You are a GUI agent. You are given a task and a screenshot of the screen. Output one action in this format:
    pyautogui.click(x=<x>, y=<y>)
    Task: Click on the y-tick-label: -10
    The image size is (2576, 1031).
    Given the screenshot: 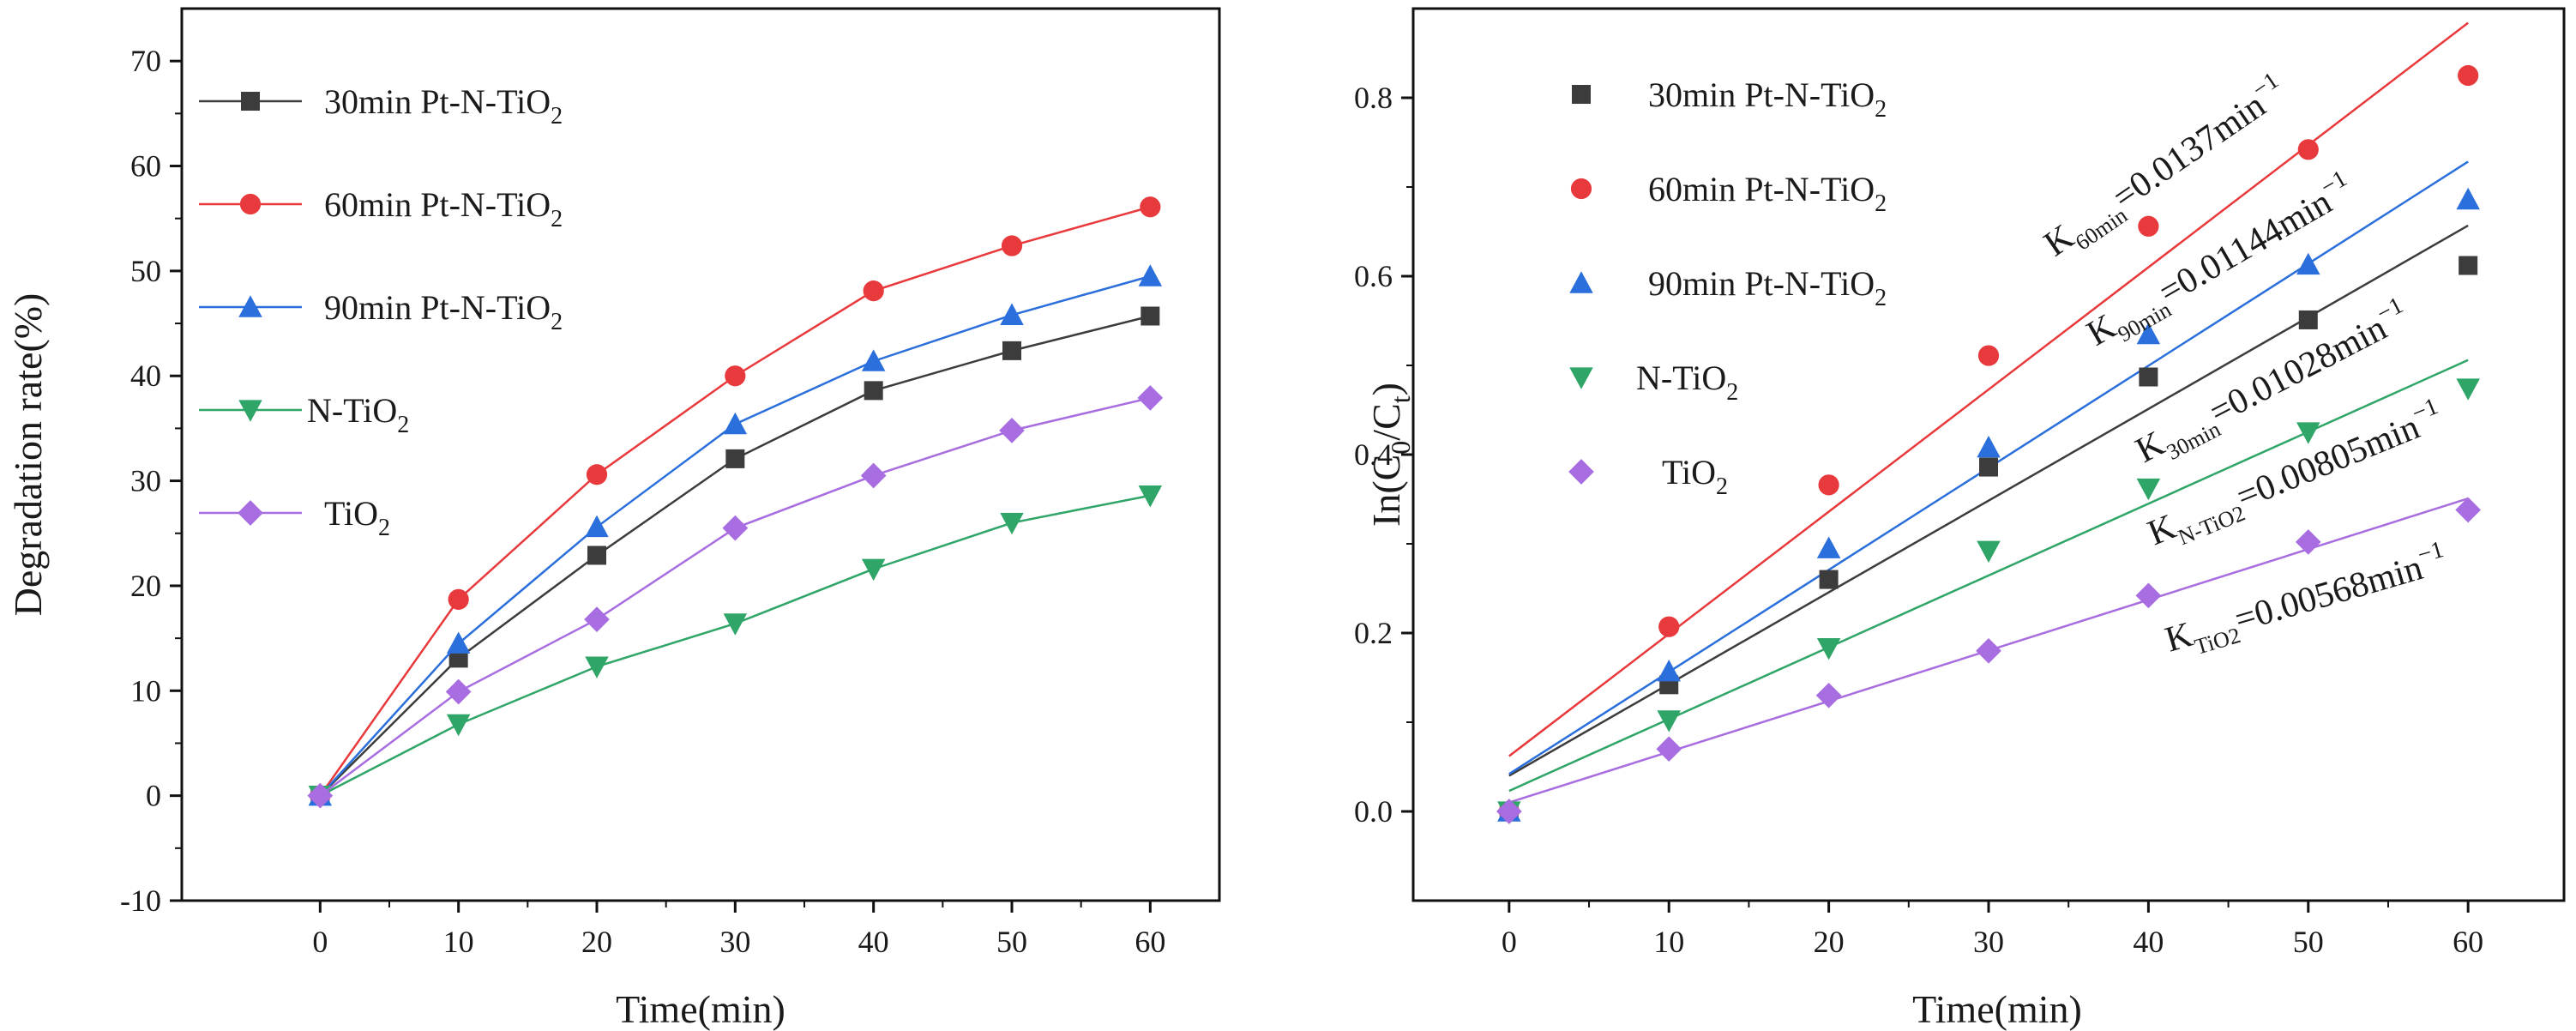 What is the action you would take?
    pyautogui.click(x=140, y=900)
    